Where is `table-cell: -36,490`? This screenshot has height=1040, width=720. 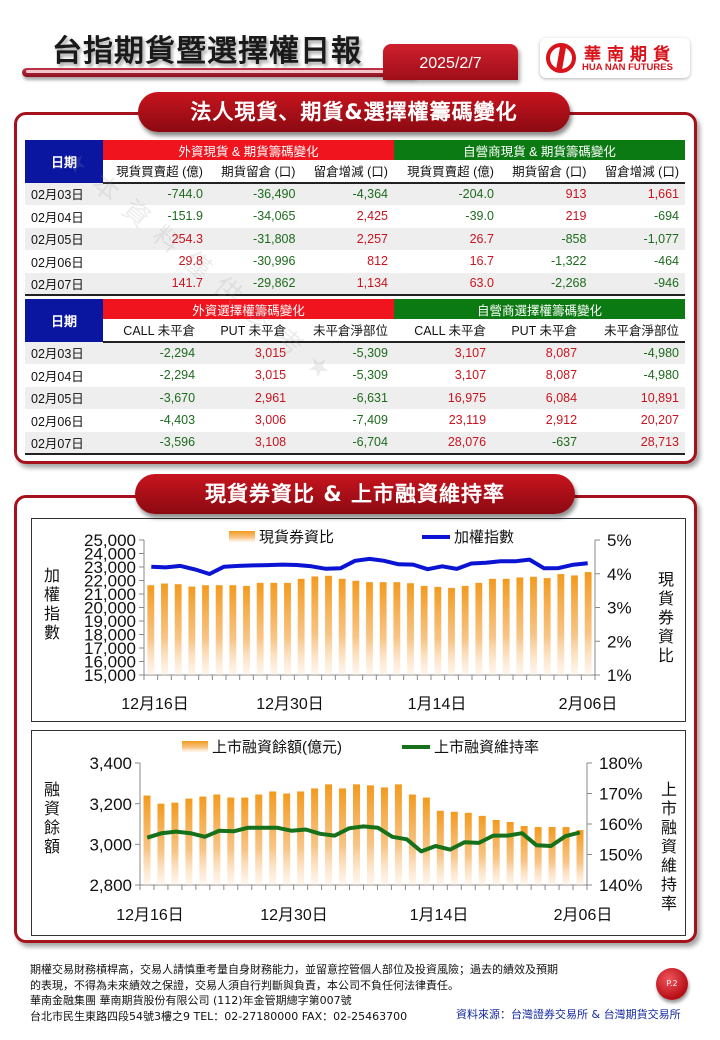 table-cell: -36,490 is located at coordinates (255, 193).